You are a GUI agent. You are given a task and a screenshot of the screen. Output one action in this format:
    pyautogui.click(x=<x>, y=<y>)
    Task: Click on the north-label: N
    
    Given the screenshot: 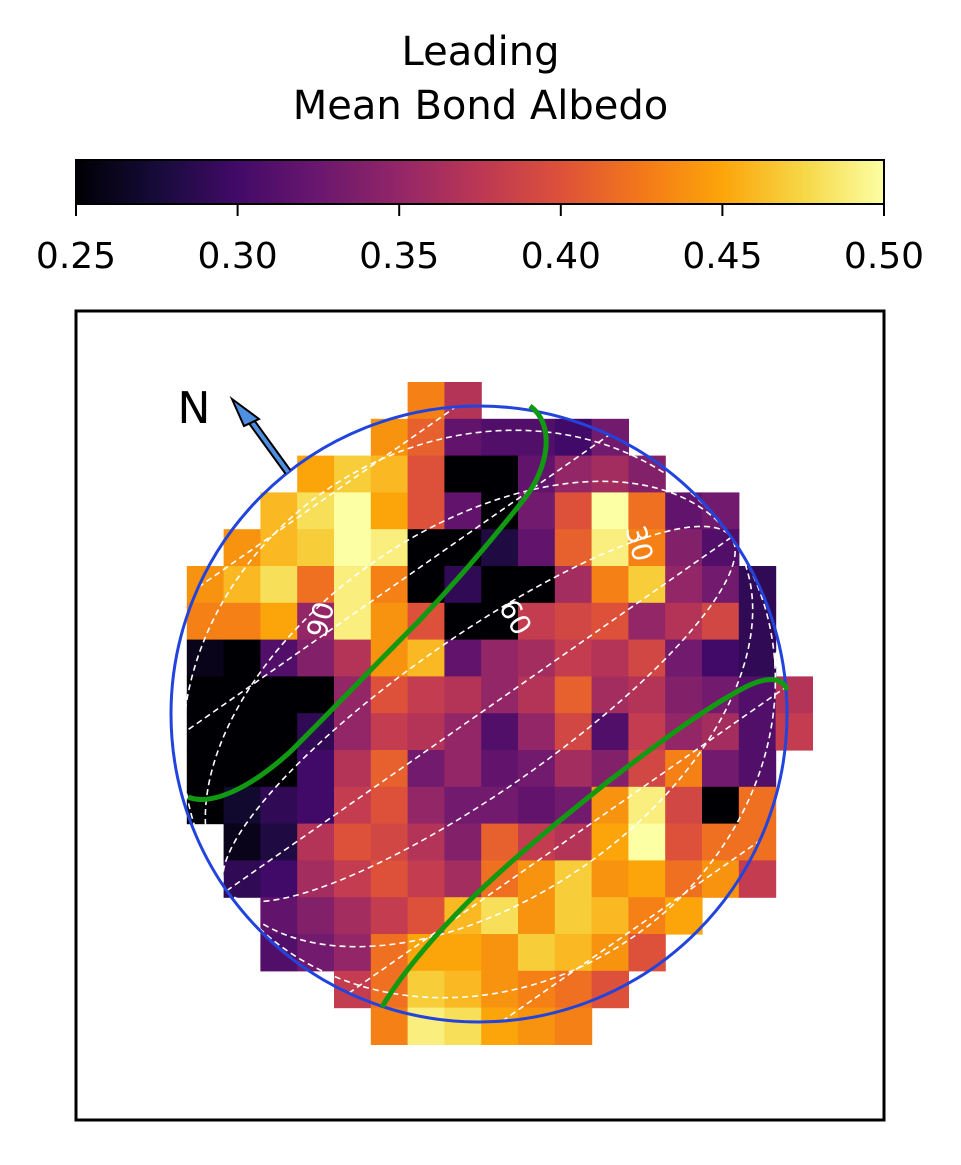 What is the action you would take?
    pyautogui.click(x=194, y=408)
    